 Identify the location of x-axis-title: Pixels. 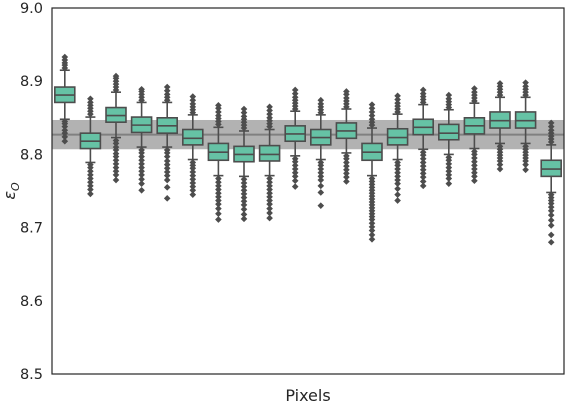
(307, 395).